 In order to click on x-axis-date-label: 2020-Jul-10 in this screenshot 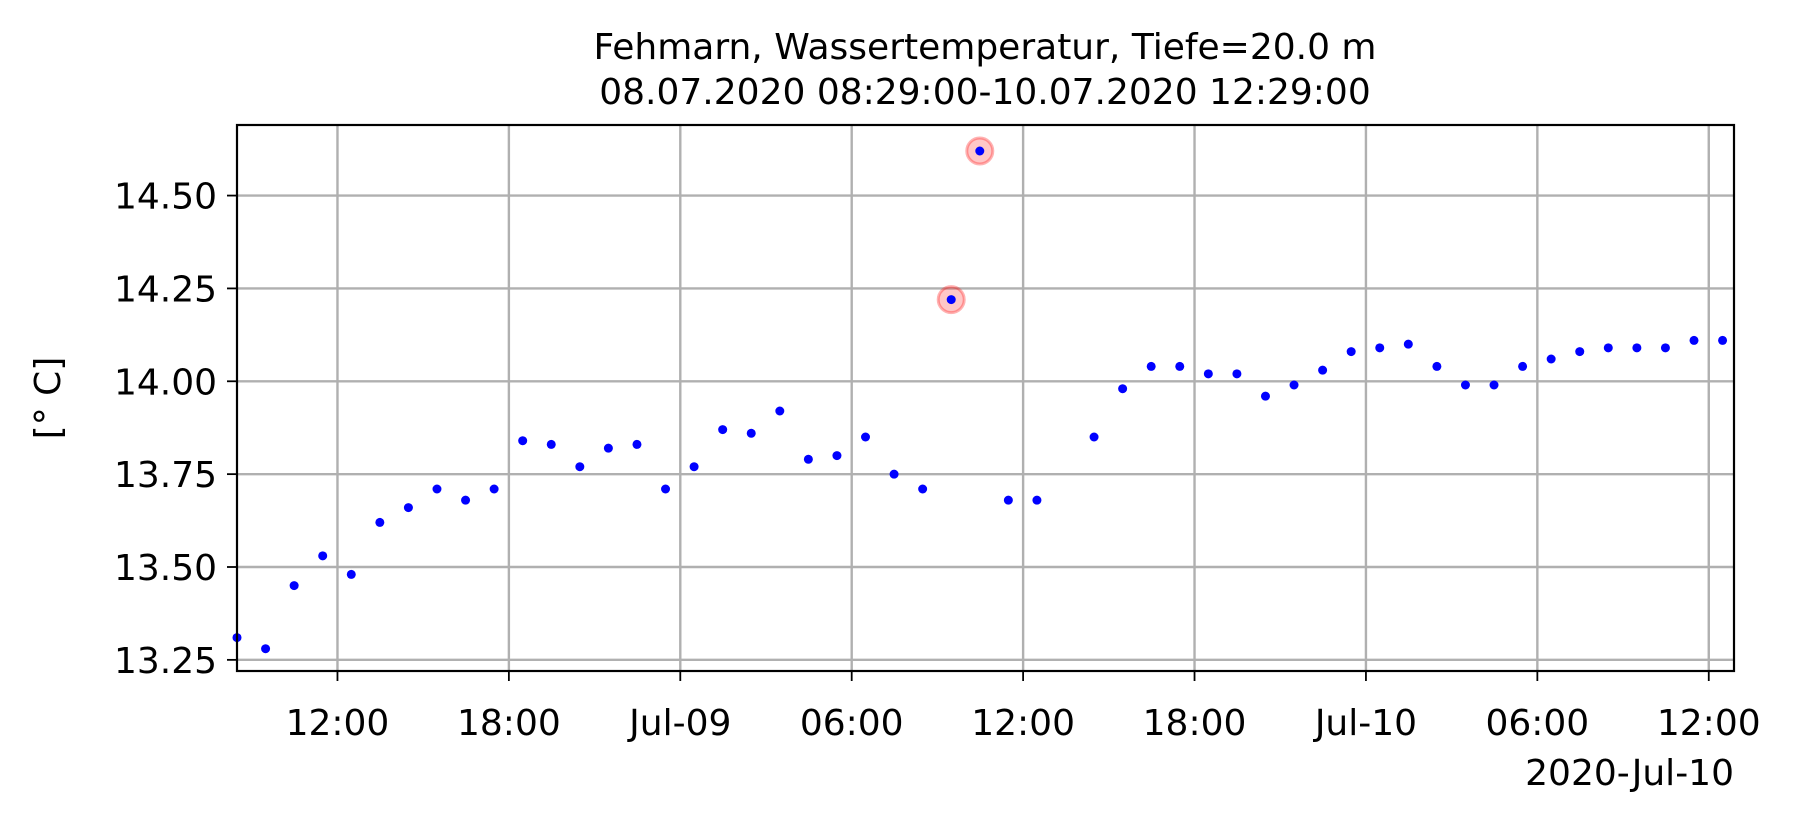, I will do `click(1629, 773)`.